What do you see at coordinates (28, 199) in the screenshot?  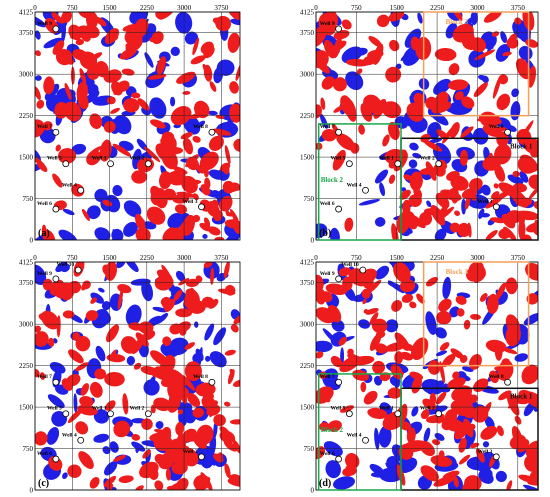 I see `y-tick-label: 750` at bounding box center [28, 199].